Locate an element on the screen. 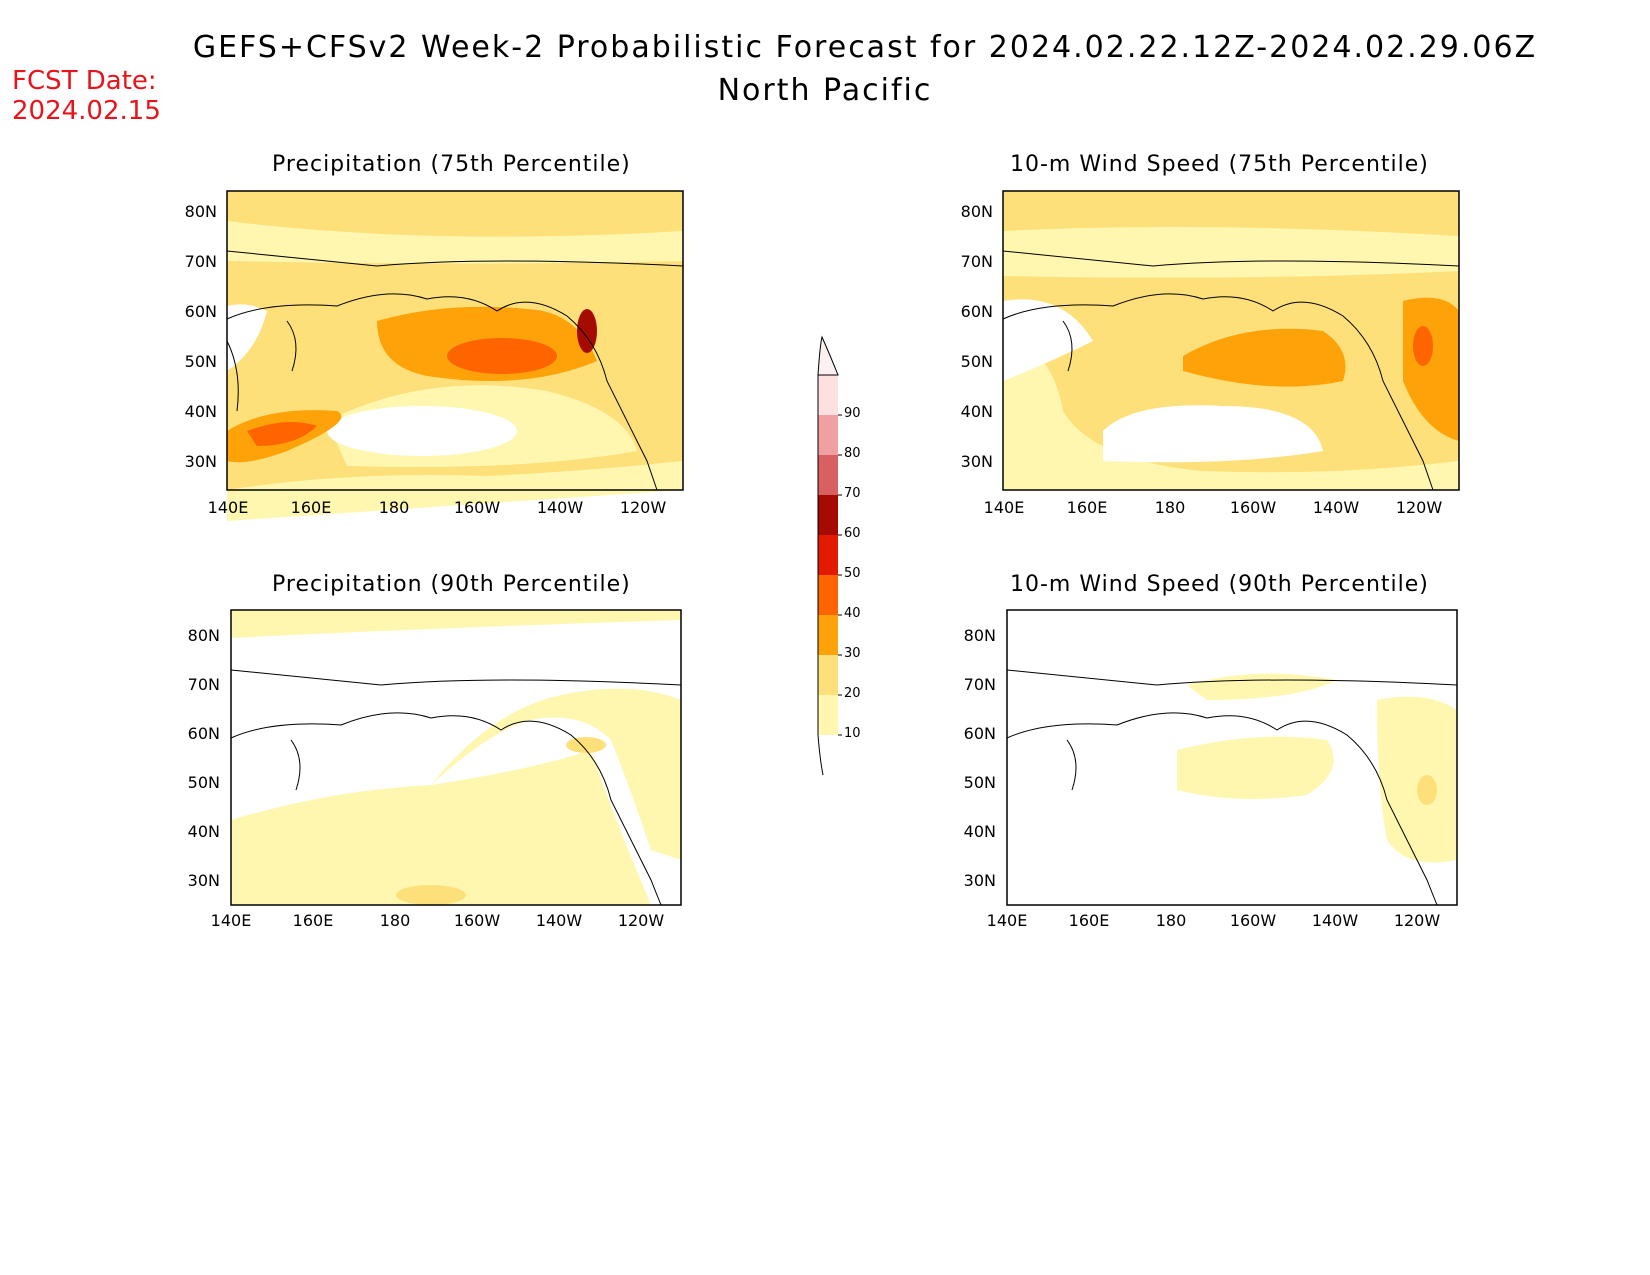 This screenshot has height=1275, width=1650. colorbar-bottom-cap is located at coordinates (820, 755).